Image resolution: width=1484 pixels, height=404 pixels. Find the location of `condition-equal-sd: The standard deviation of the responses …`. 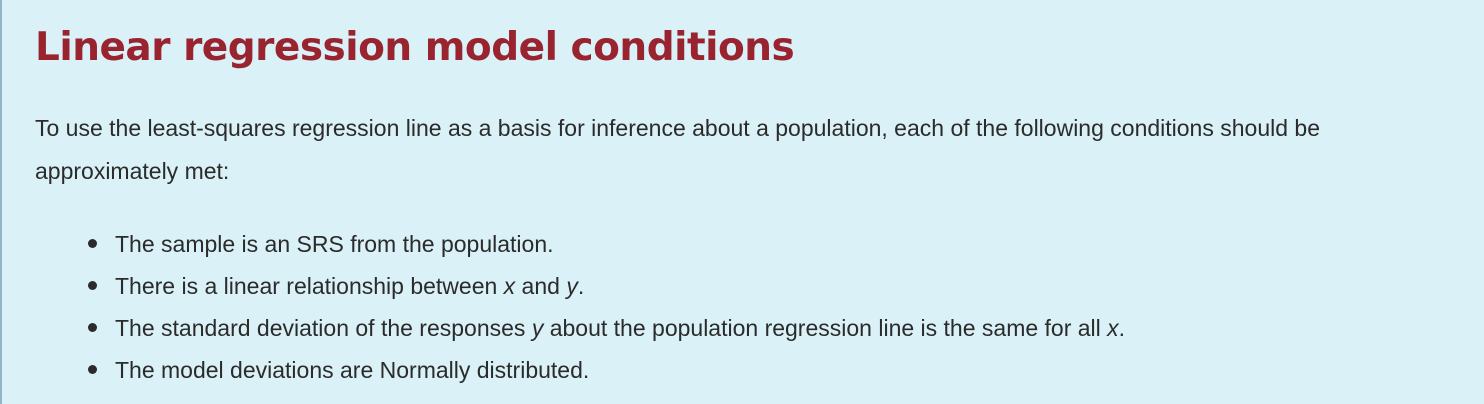

condition-equal-sd: The standard deviation of the responses … is located at coordinates (605, 328).